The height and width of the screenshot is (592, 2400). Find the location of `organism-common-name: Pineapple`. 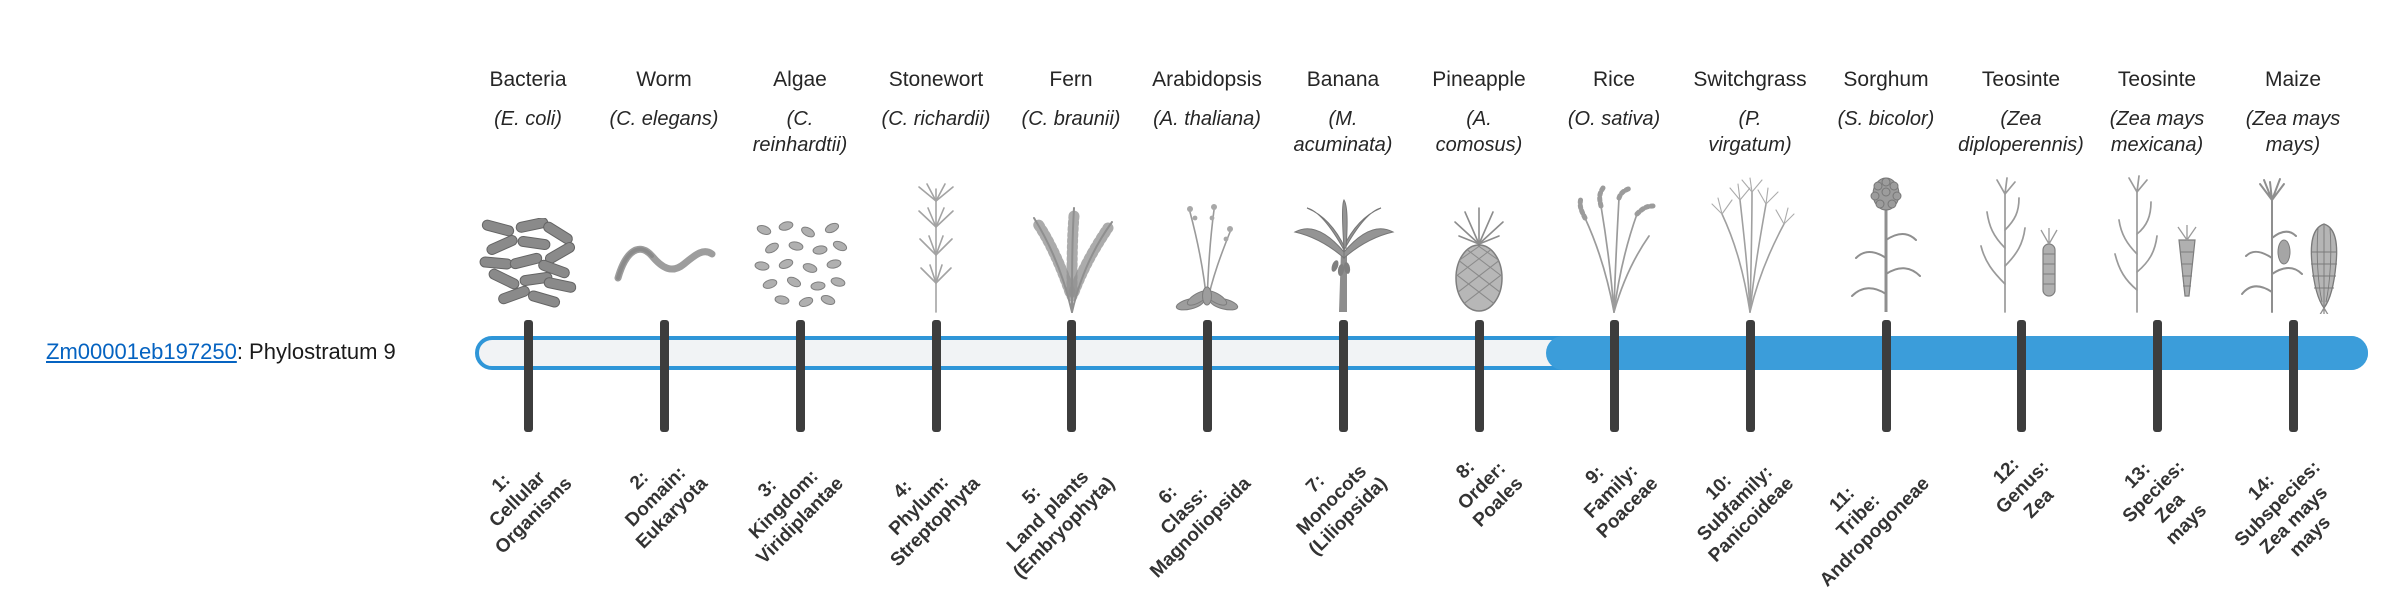

organism-common-name: Pineapple is located at coordinates (1479, 79).